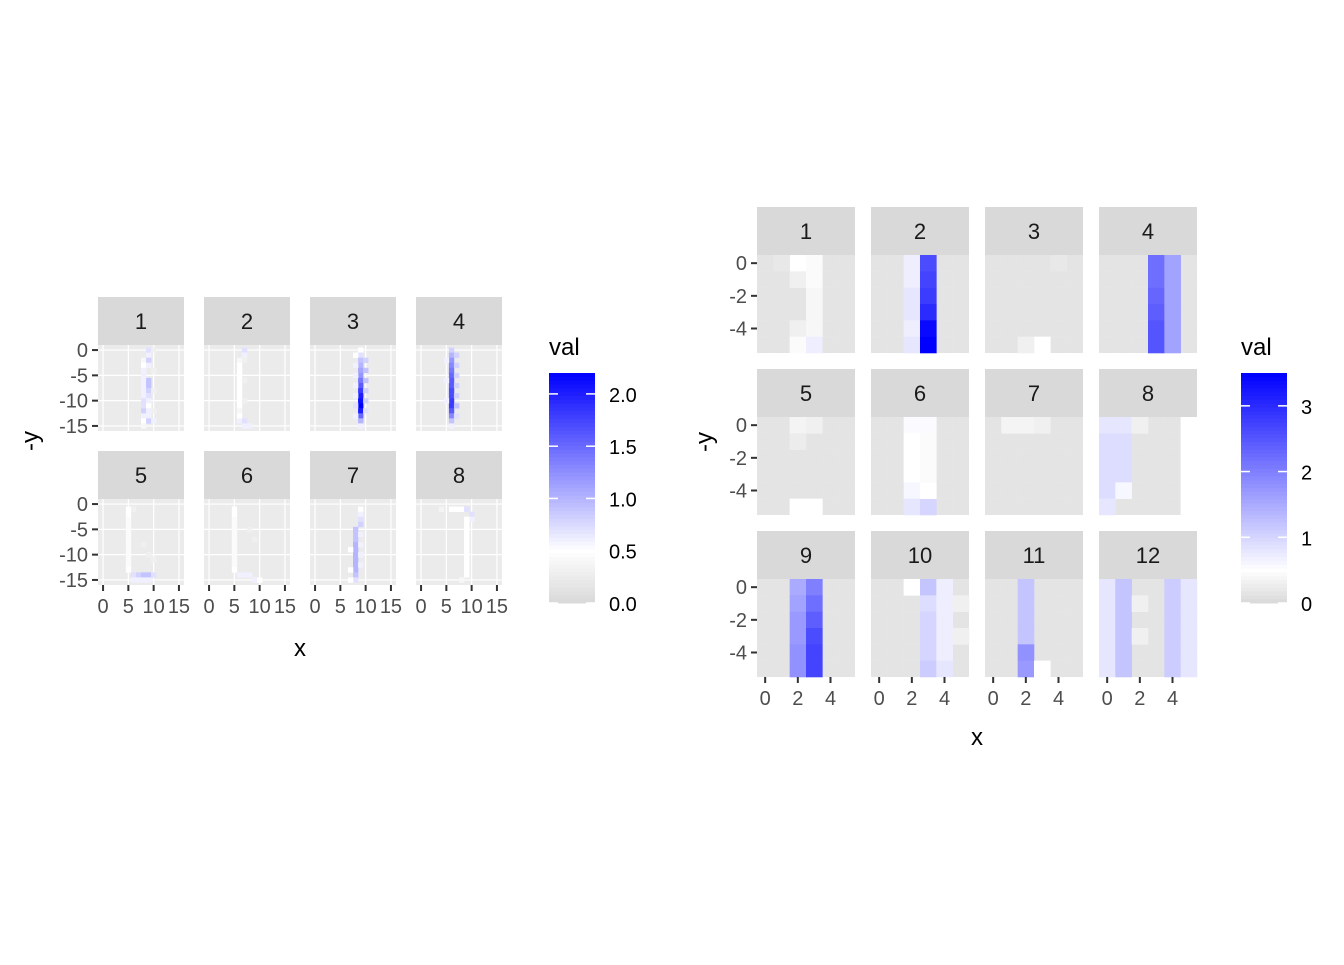  I want to click on facet-6: 6, so click(920, 442).